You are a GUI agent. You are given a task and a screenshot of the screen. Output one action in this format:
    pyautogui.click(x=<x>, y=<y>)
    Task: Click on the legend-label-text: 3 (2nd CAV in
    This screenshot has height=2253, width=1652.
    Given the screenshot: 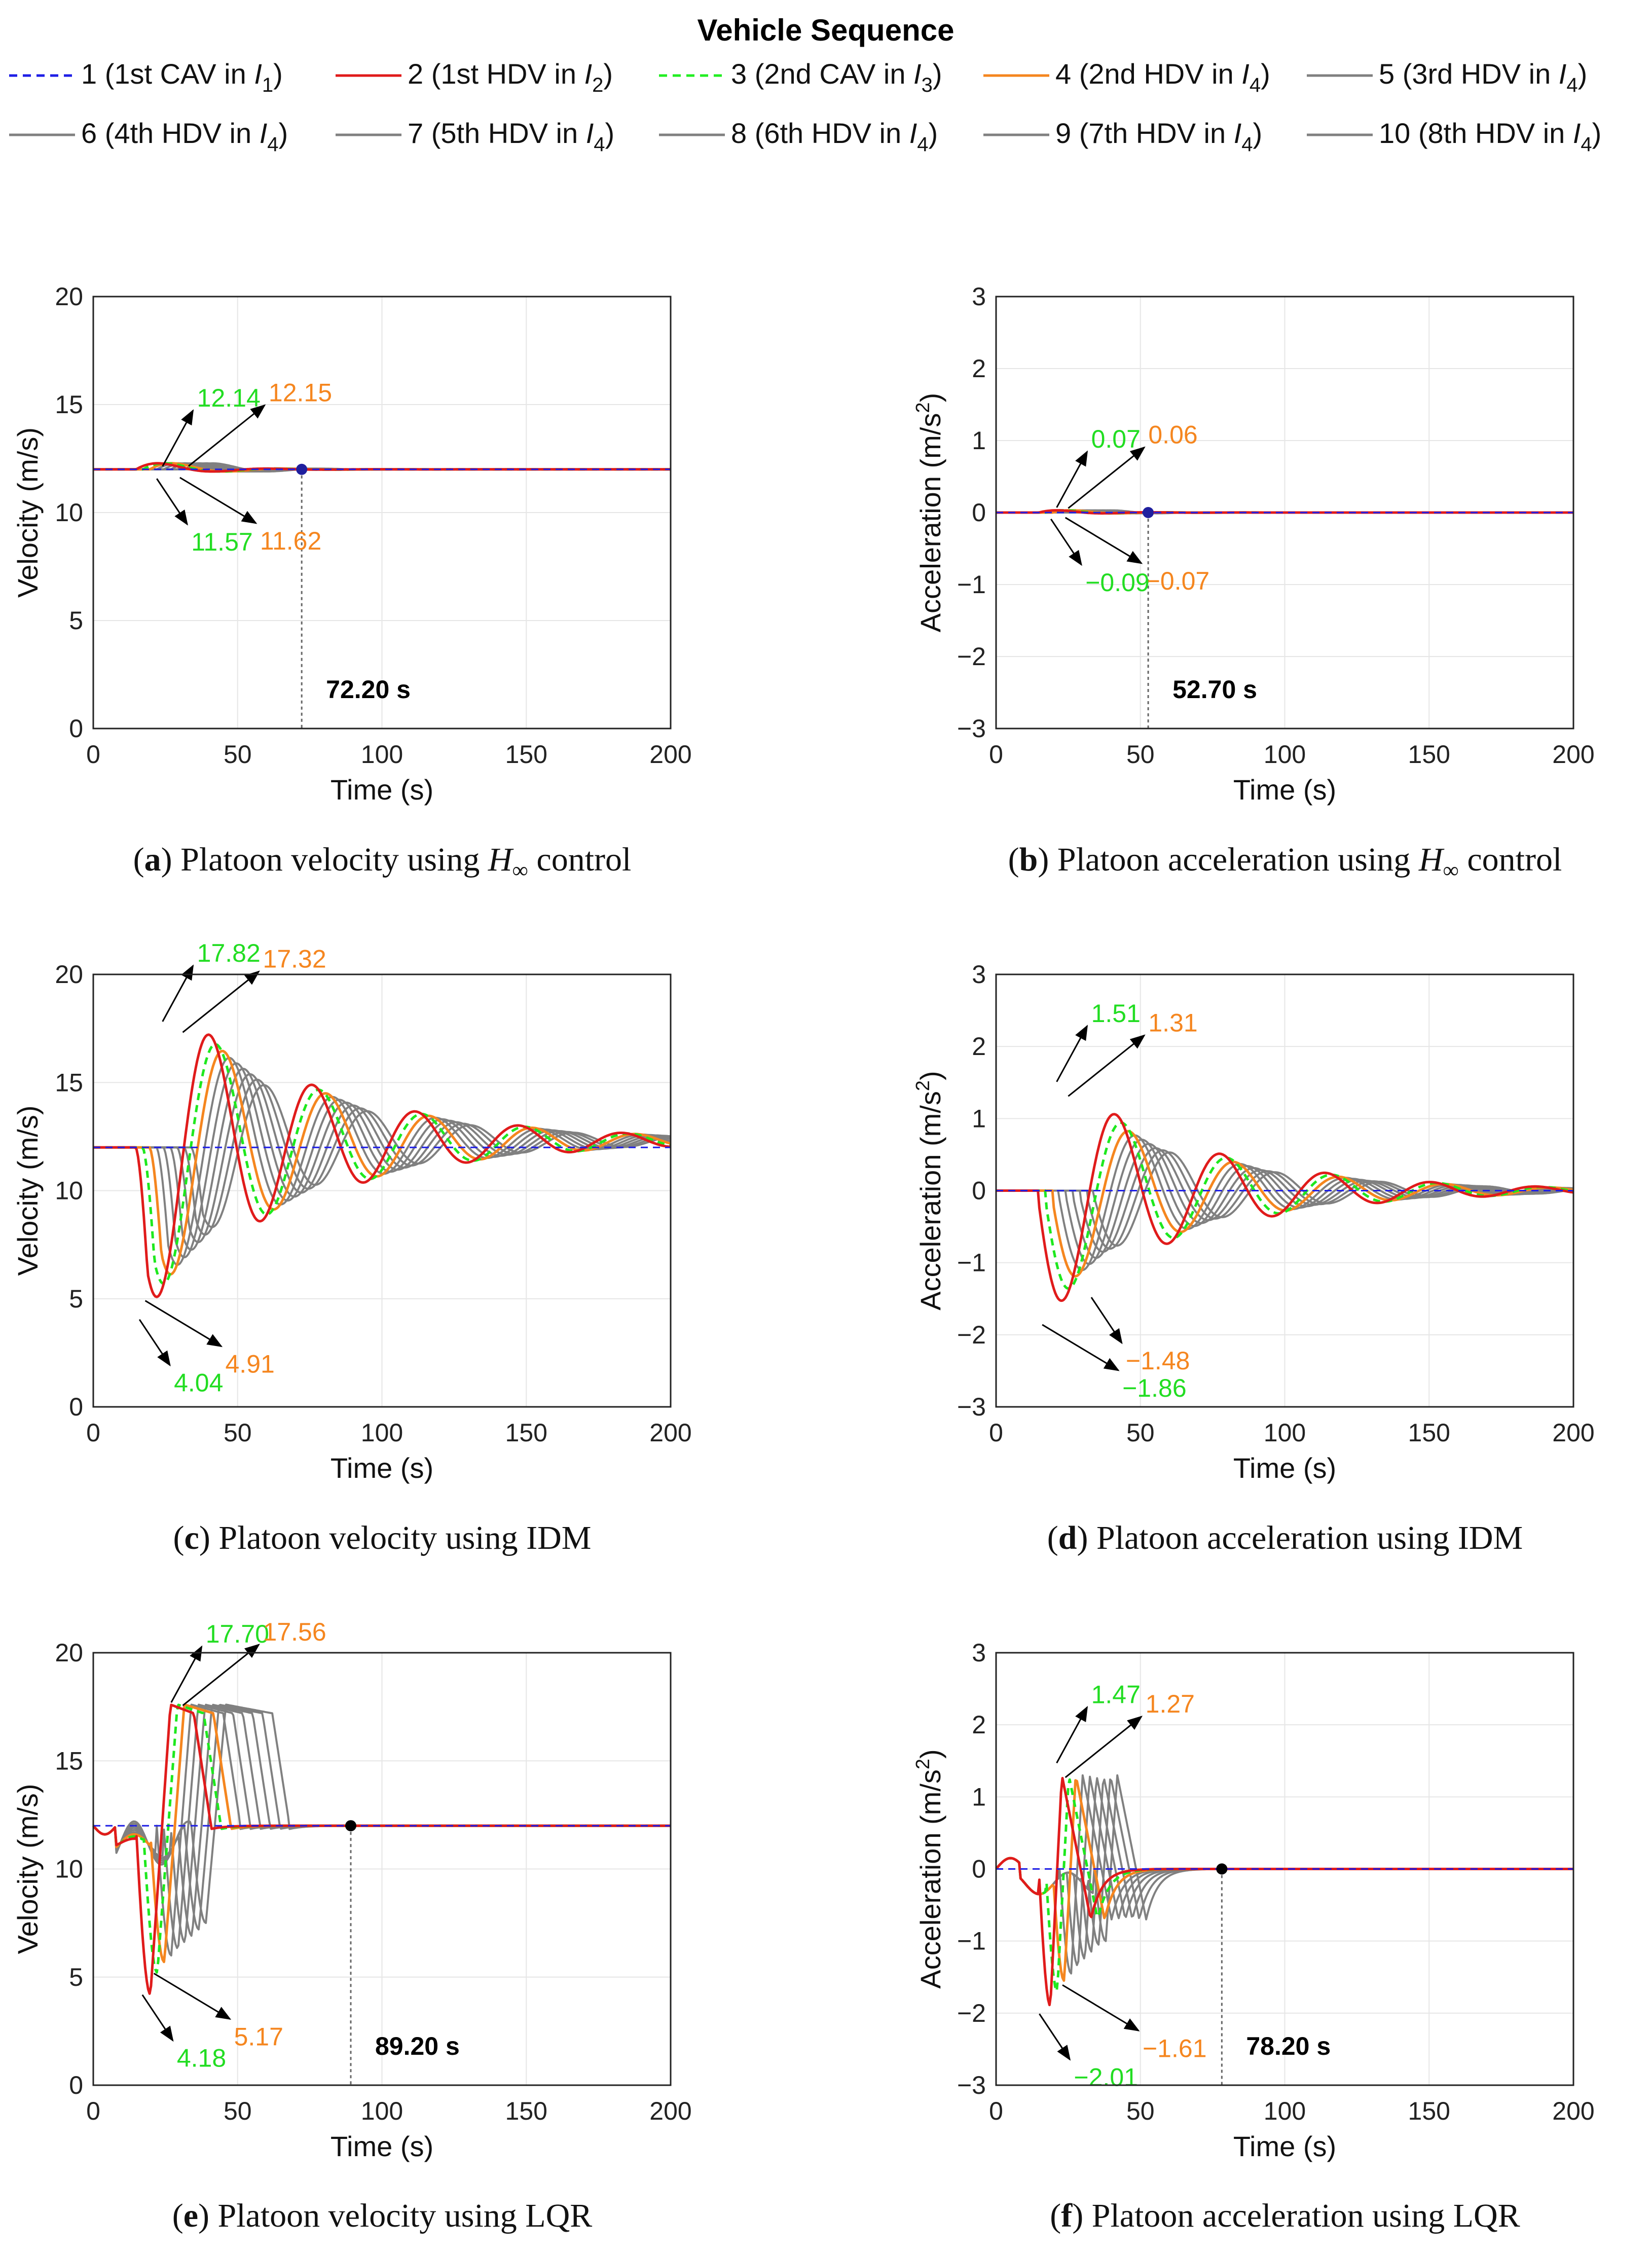 What is the action you would take?
    pyautogui.click(x=822, y=74)
    